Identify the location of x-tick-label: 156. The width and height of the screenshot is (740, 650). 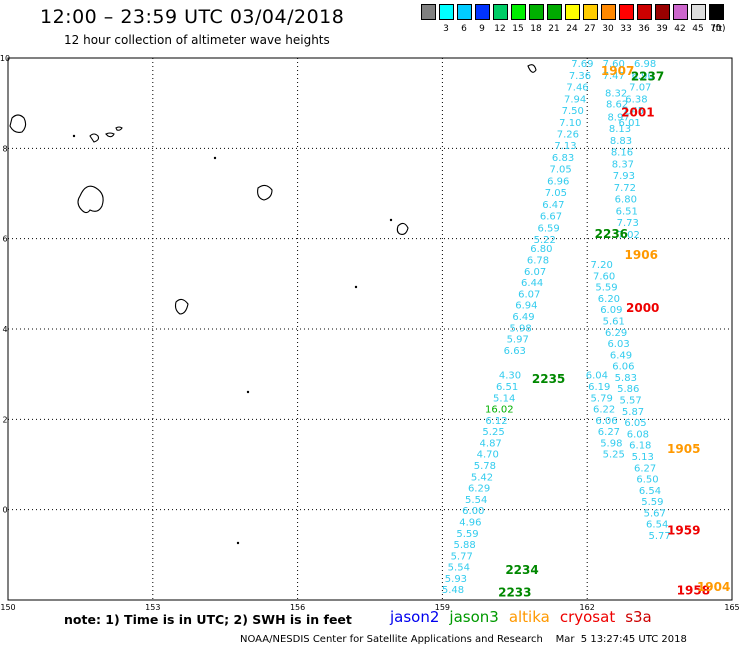
(297, 607).